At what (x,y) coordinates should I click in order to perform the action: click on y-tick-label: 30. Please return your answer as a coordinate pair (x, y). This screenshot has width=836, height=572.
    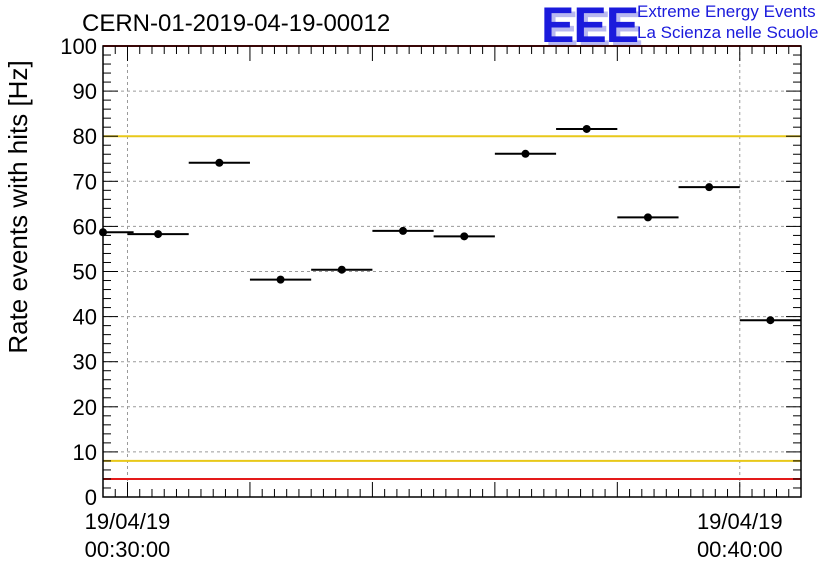
    Looking at the image, I should click on (85, 362).